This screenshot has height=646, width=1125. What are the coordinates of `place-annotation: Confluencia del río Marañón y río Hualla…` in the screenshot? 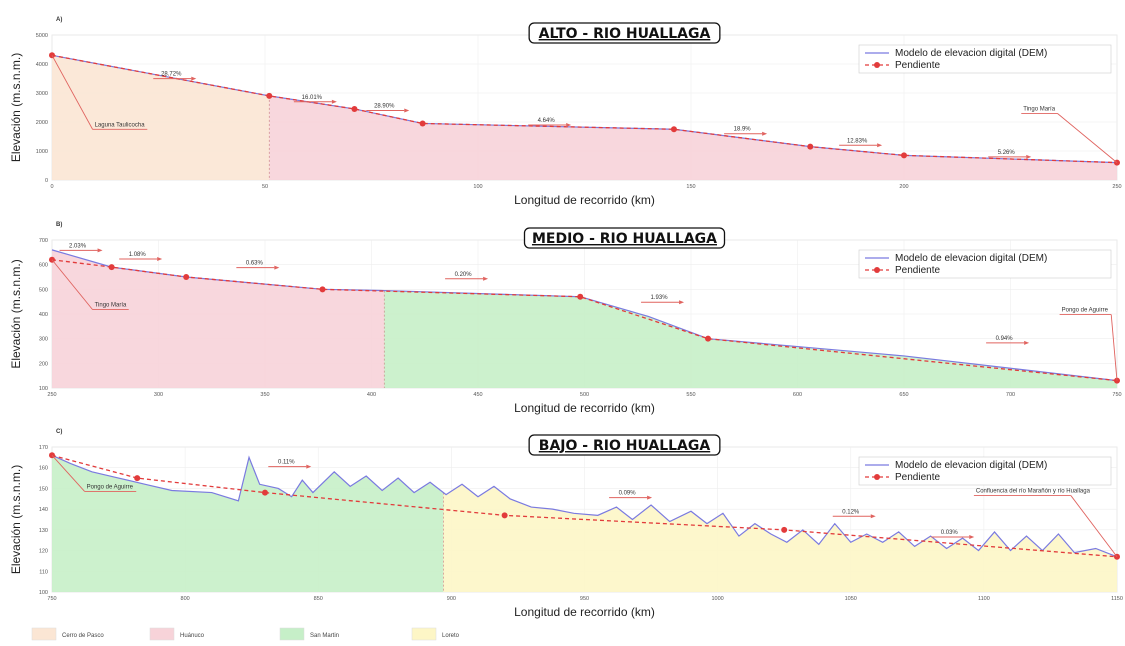 It's located at (1033, 492).